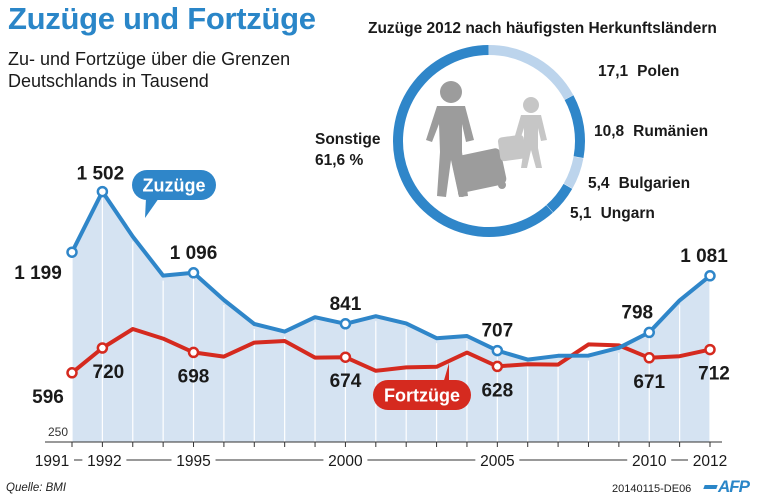 The width and height of the screenshot is (768, 502). What do you see at coordinates (559, 198) in the screenshot?
I see `donut-slice-ungarn` at bounding box center [559, 198].